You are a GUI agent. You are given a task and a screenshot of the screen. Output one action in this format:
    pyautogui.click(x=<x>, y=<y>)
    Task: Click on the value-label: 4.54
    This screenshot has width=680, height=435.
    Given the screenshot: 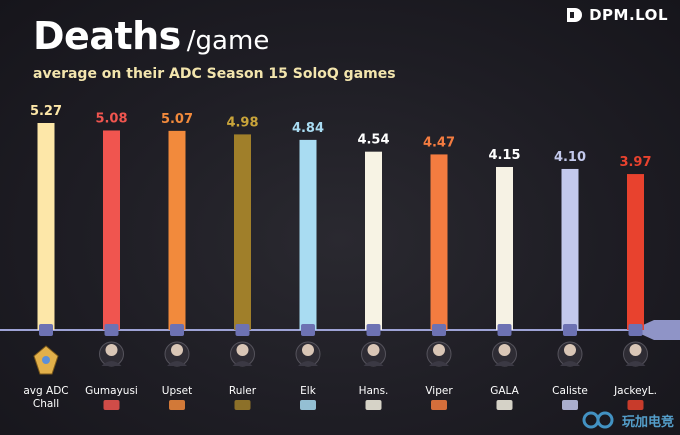 What is the action you would take?
    pyautogui.click(x=373, y=140)
    